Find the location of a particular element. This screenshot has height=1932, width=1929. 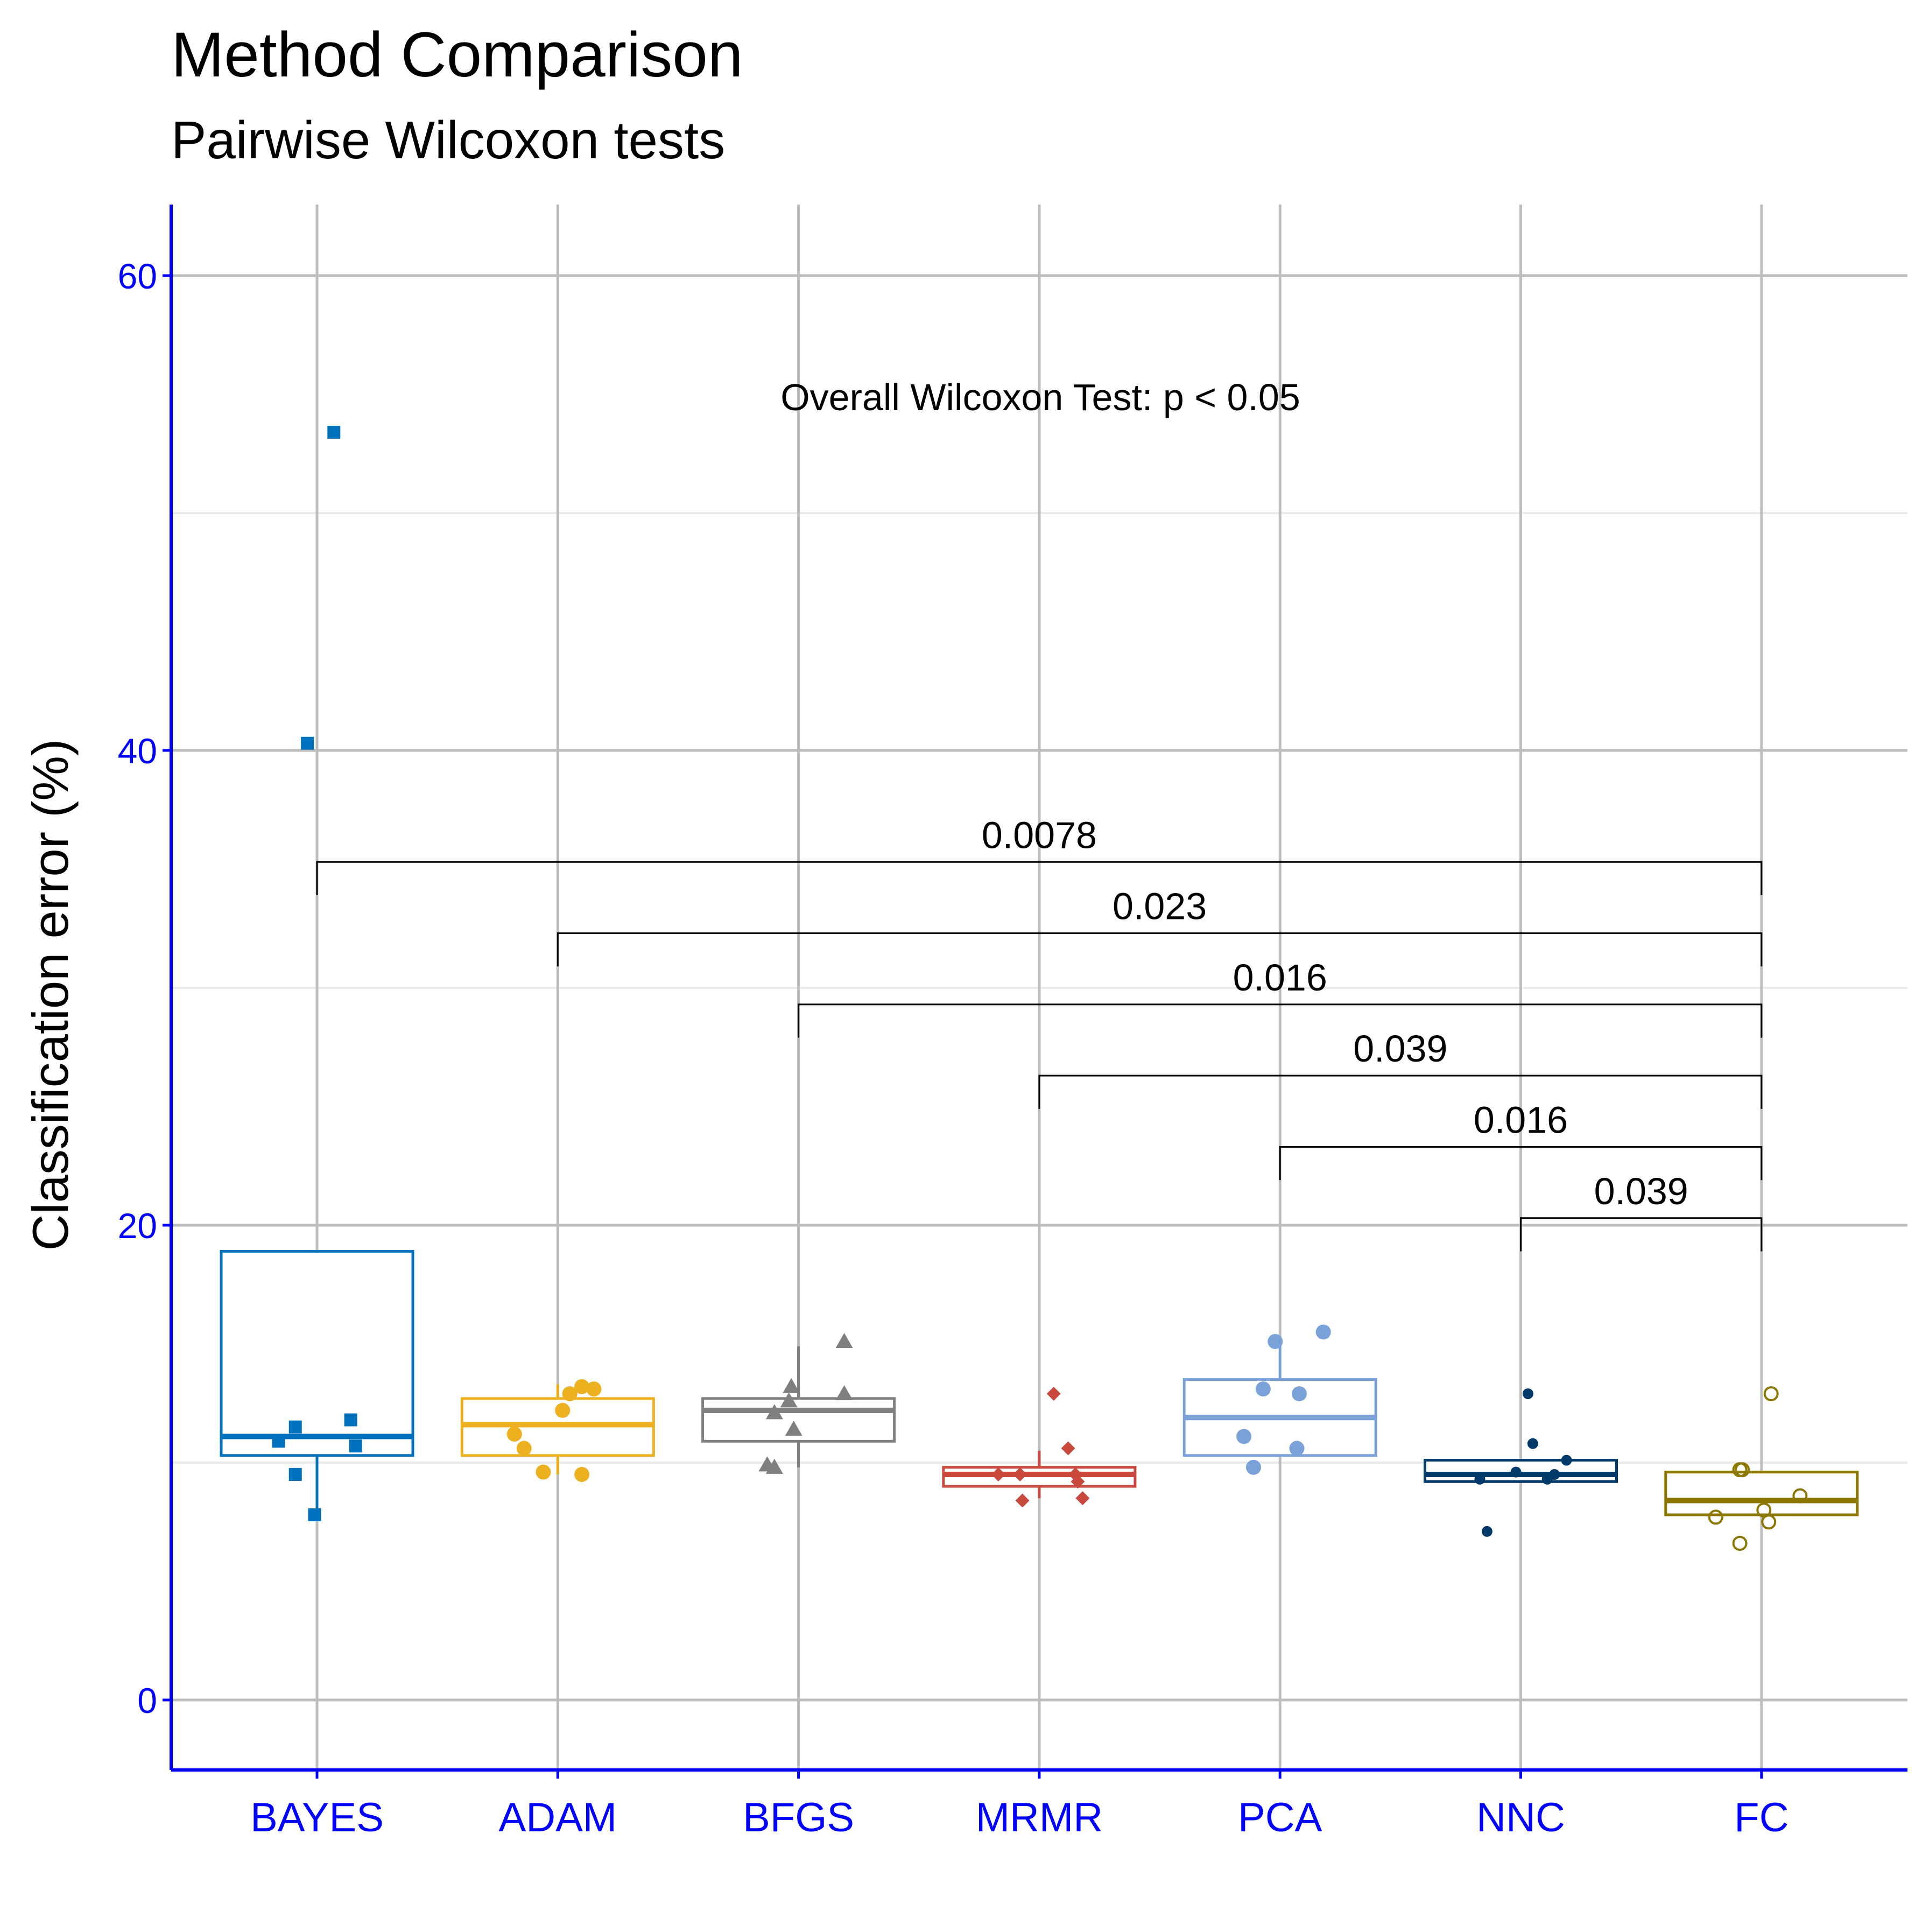

chart-subtitle: Pairwise Wilcoxon tests is located at coordinates (448, 140).